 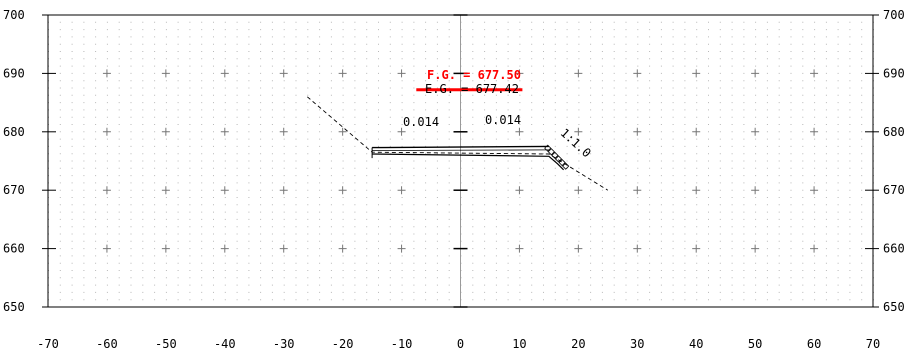 I want to click on x-tick-label: -40, so click(x=225, y=344).